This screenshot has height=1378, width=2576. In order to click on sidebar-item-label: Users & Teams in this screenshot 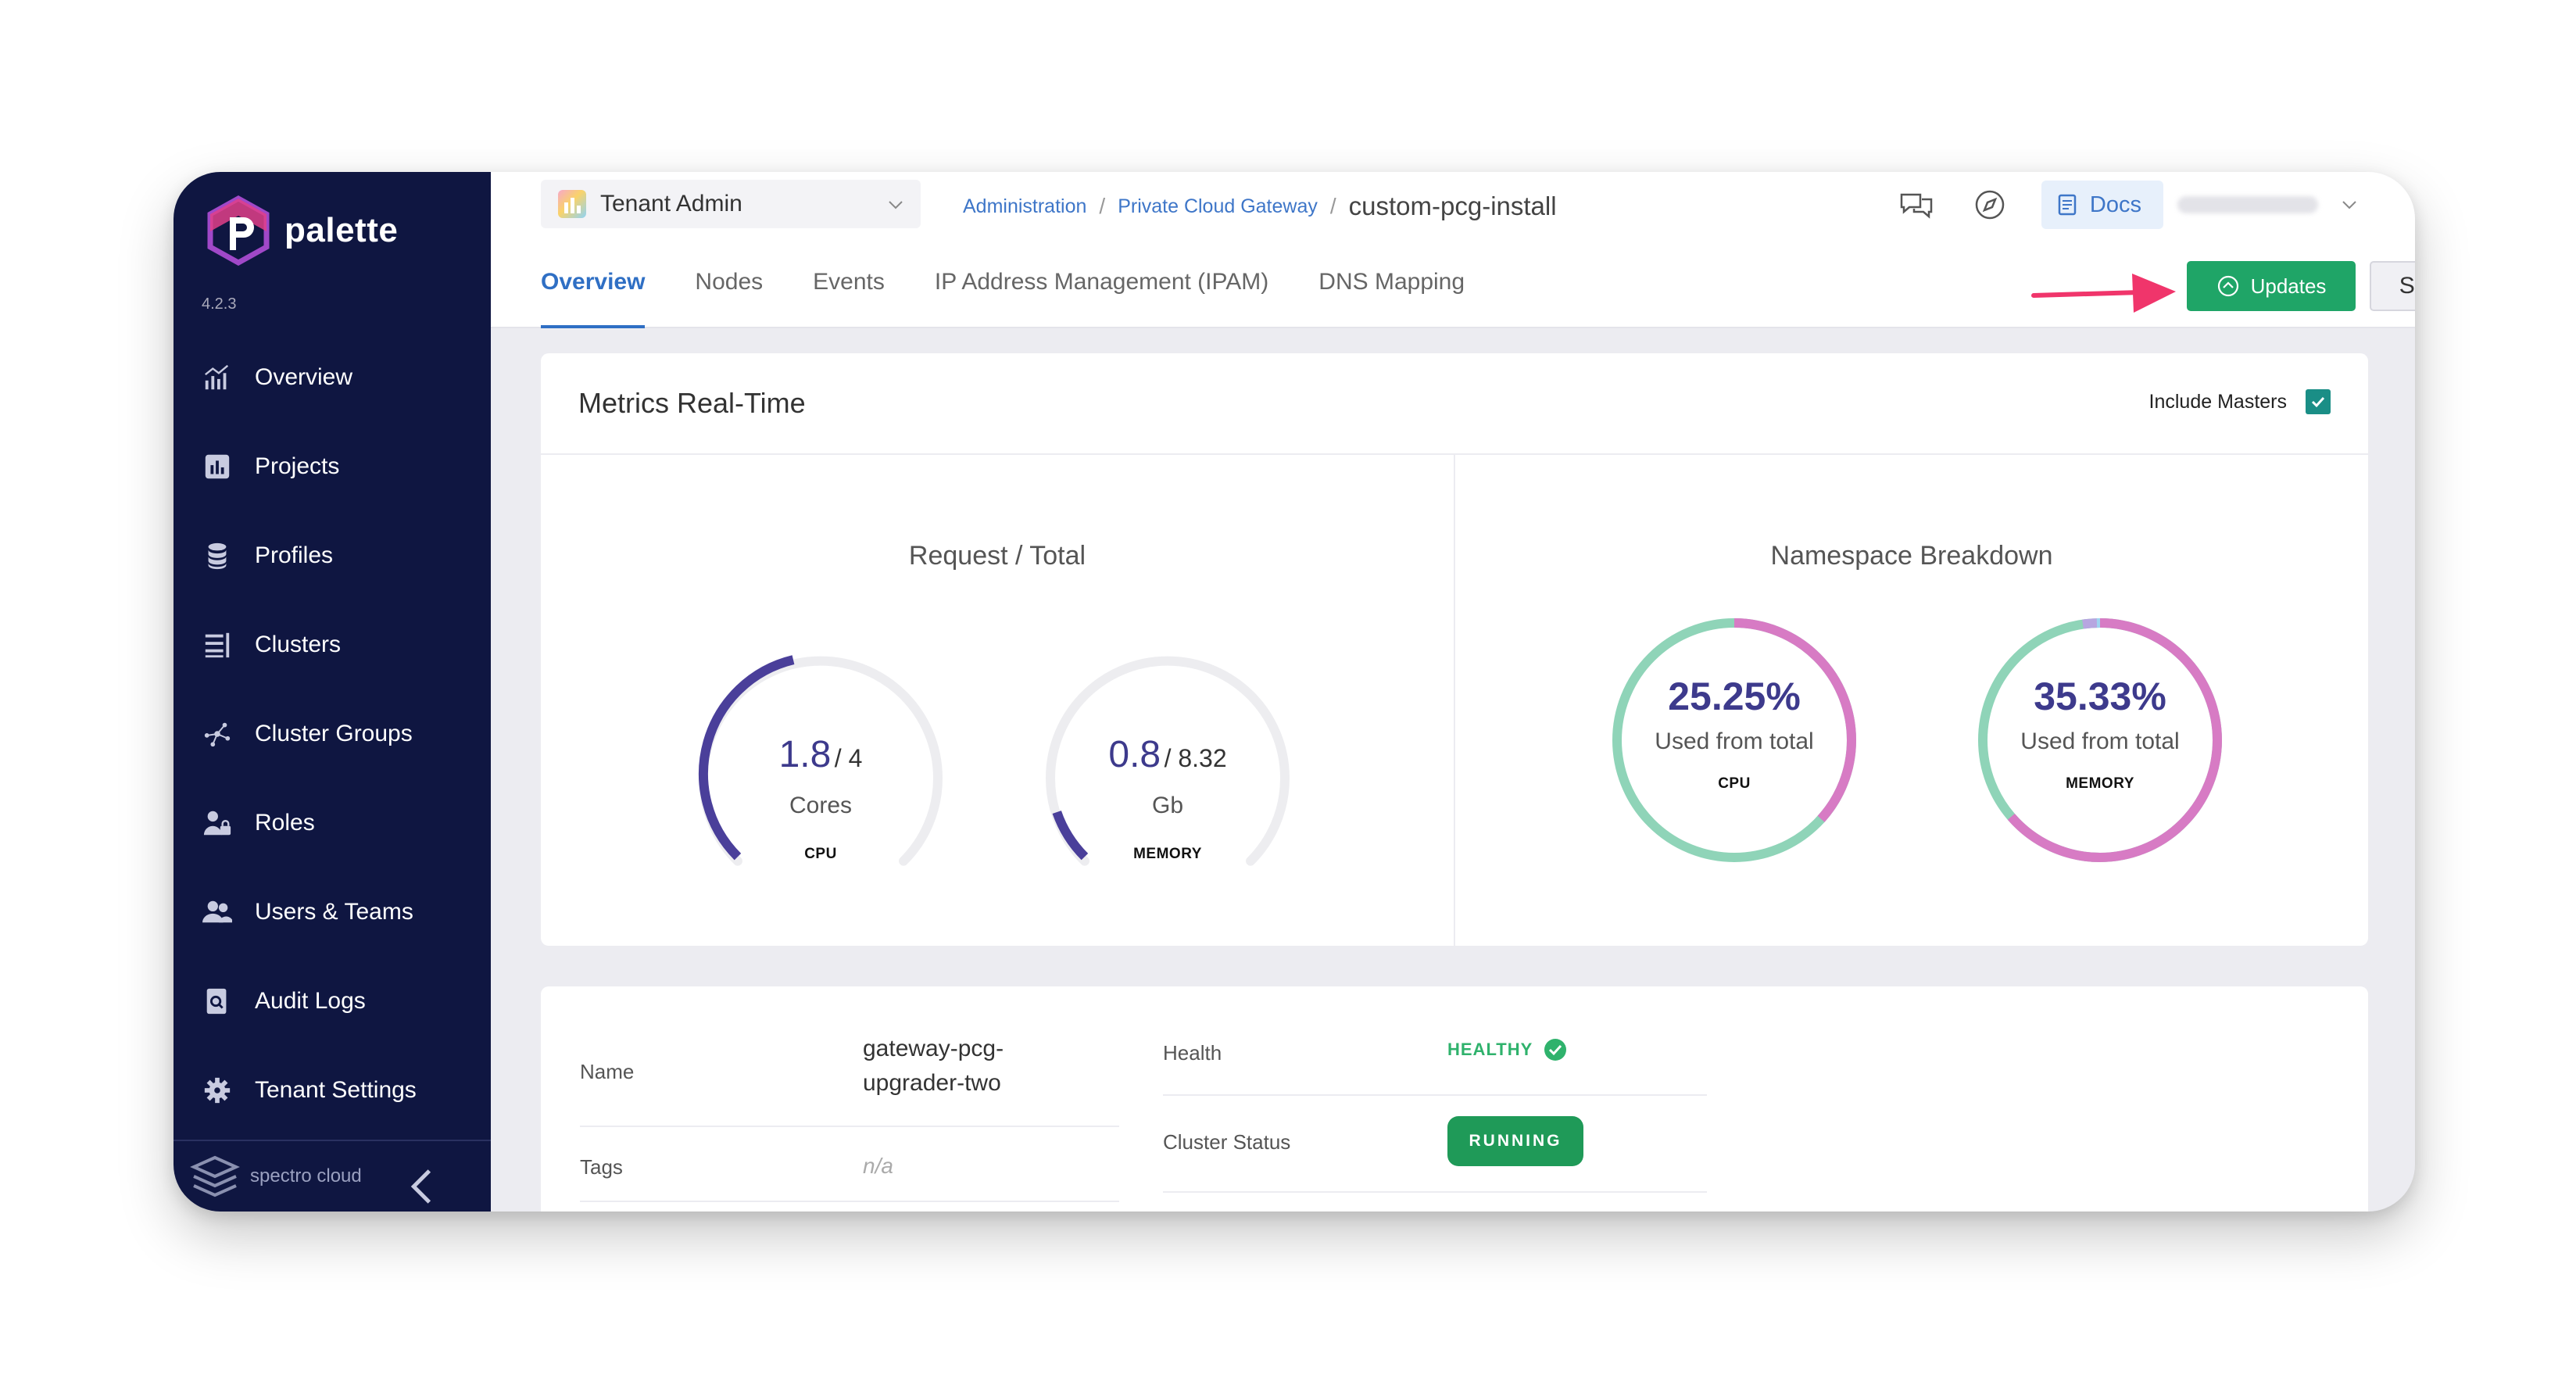, I will do `click(334, 912)`.